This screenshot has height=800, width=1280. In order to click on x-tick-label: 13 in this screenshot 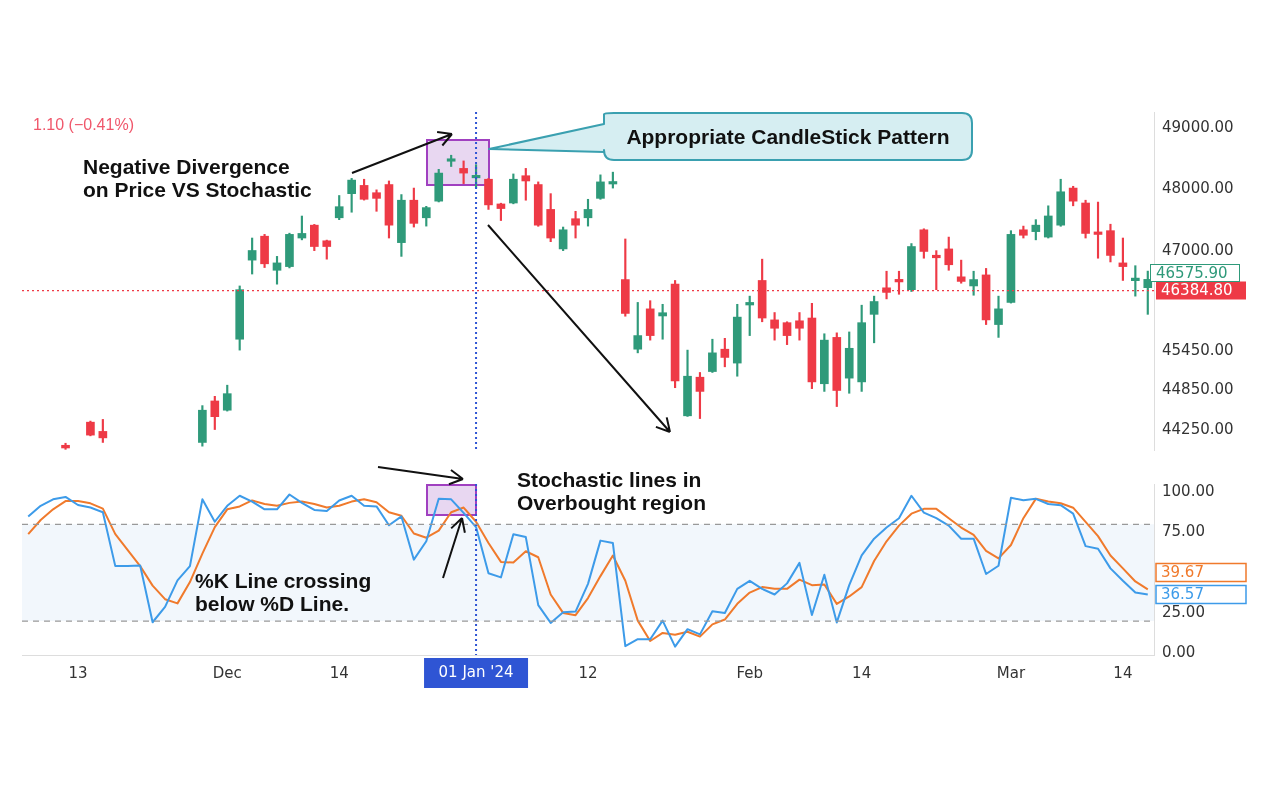, I will do `click(78, 672)`.